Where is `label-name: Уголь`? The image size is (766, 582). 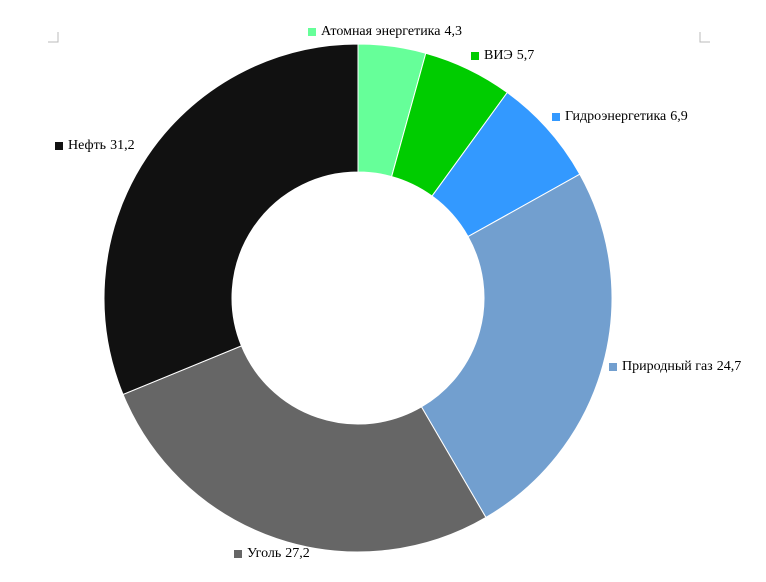 label-name: Уголь is located at coordinates (264, 553).